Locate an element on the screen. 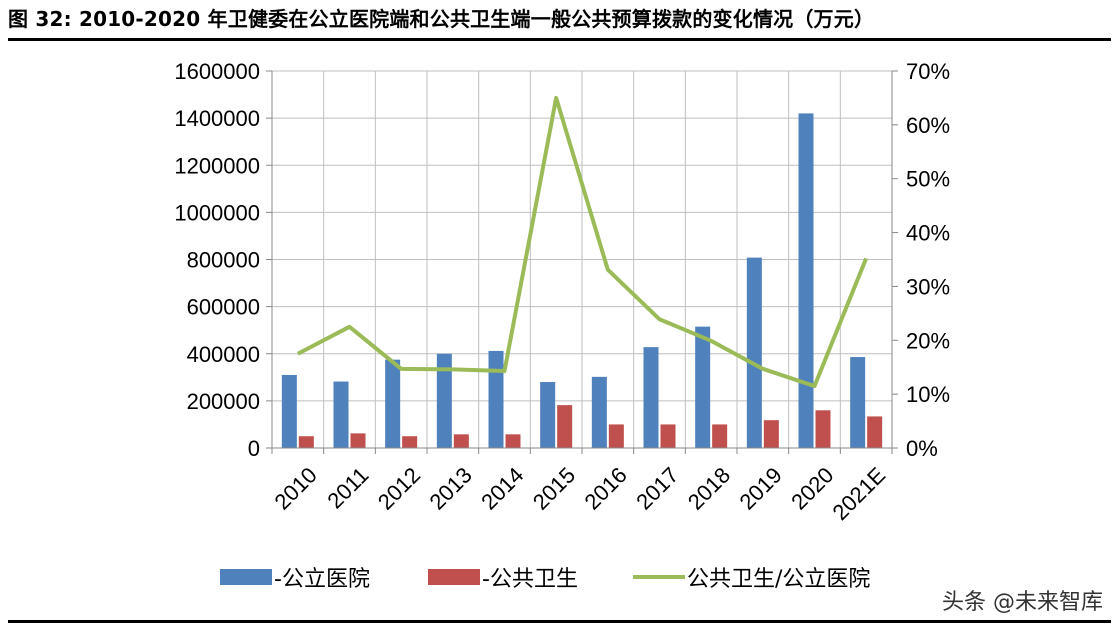  legend-label-1: -公共卫生 is located at coordinates (530, 579).